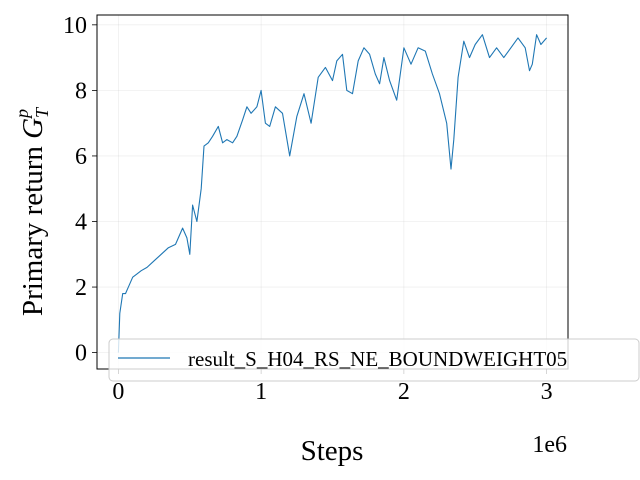 The height and width of the screenshot is (480, 640). Describe the element at coordinates (81, 354) in the screenshot. I see `y-tick-label: 0` at that location.